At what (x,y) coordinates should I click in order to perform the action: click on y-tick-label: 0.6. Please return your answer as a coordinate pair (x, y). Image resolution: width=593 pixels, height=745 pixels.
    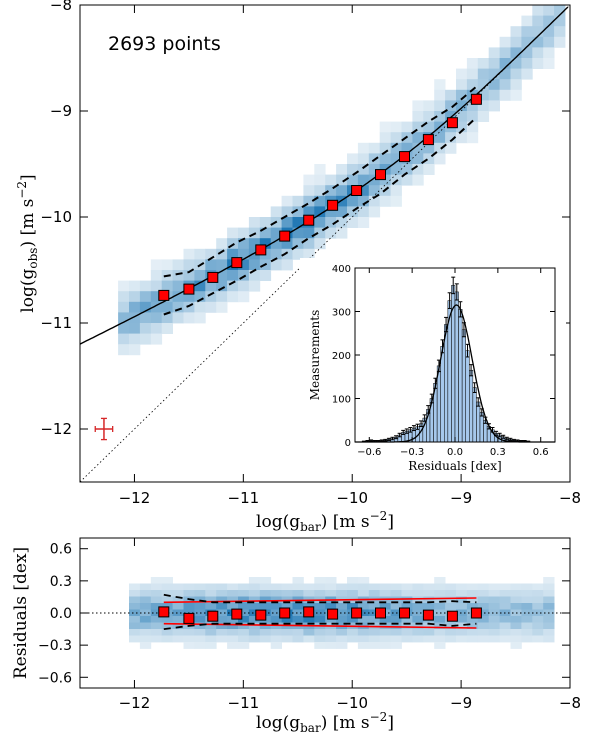
    Looking at the image, I should click on (61, 550).